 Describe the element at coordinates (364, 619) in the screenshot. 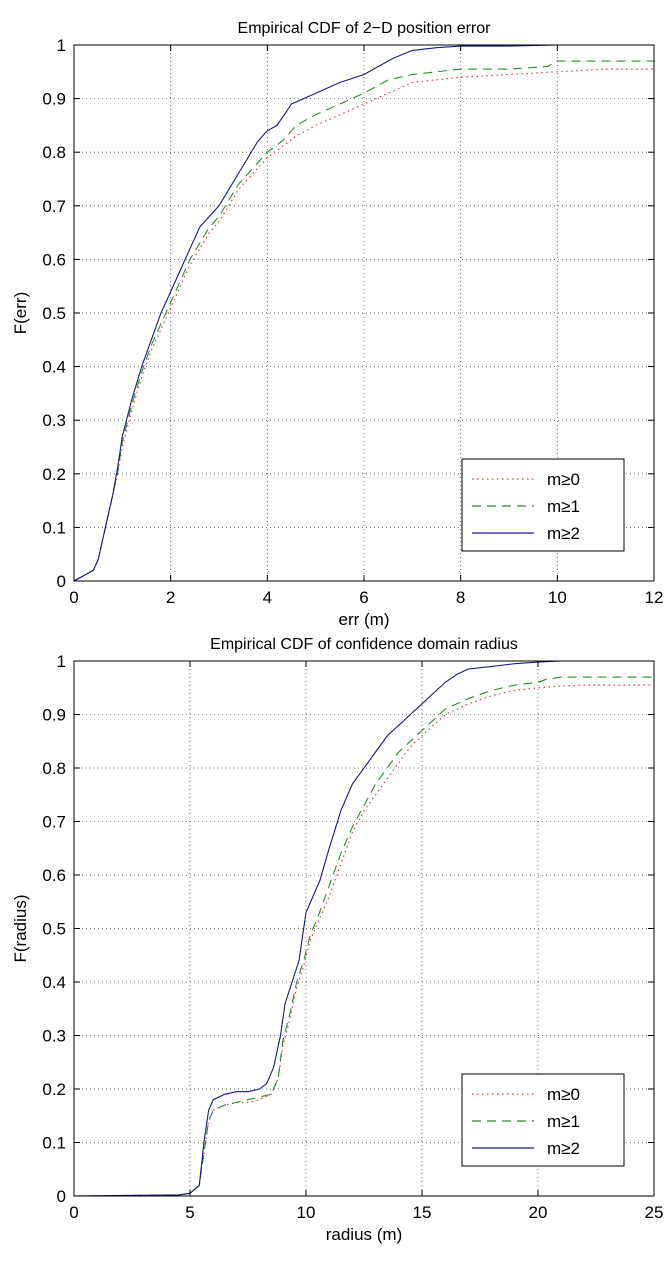

I see `x-axis-label: err (m)` at that location.